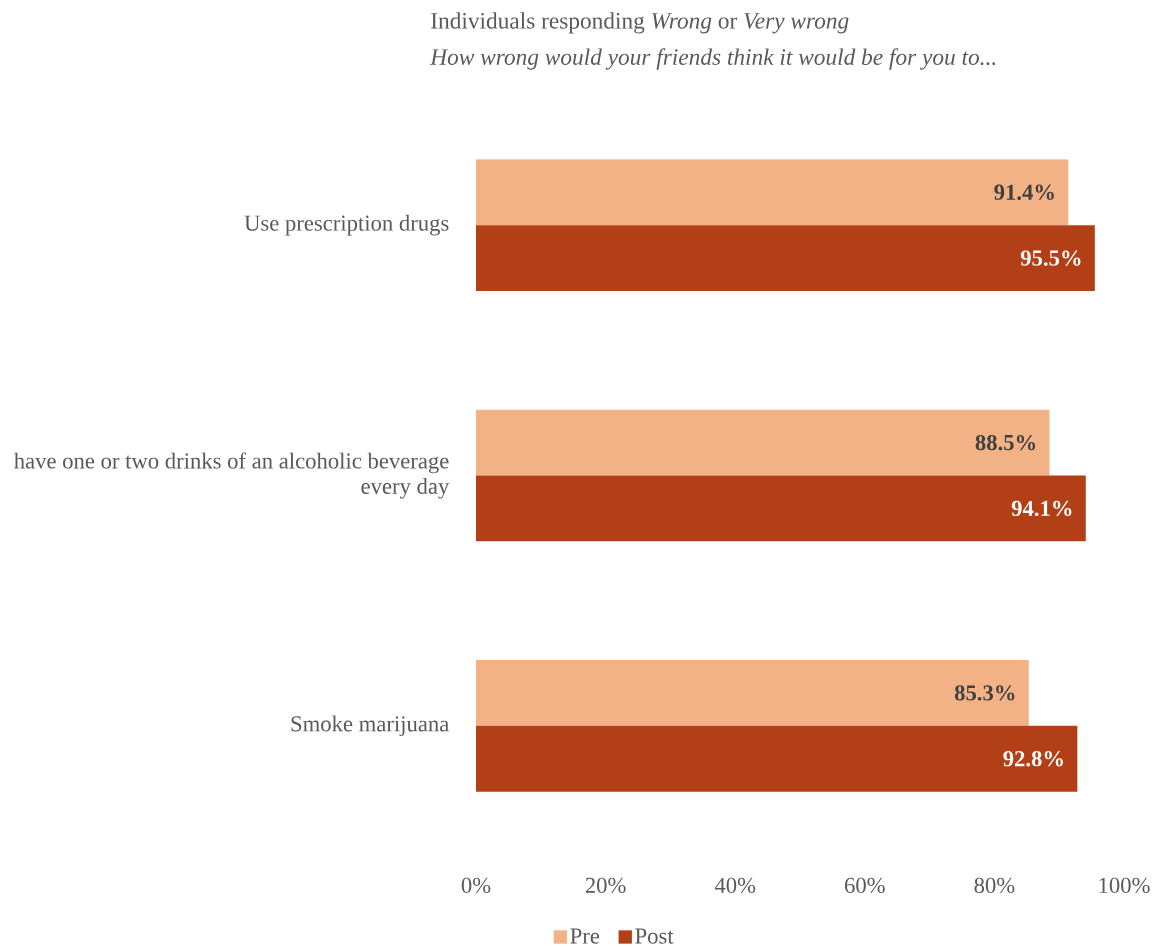 Image resolution: width=1162 pixels, height=947 pixels. Describe the element at coordinates (1033, 759) in the screenshot. I see `data-label: 92.8%` at that location.